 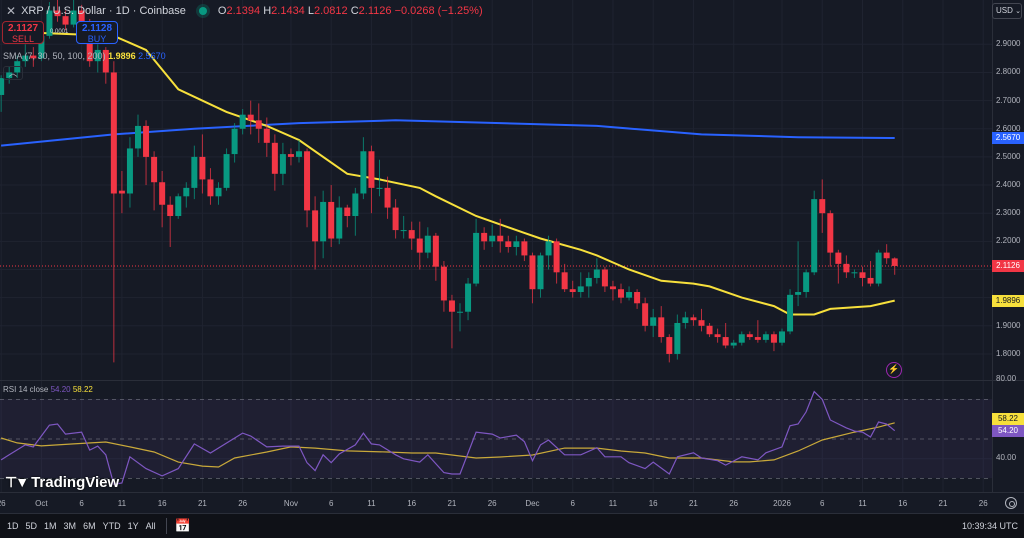 I want to click on range-button-5d: 5D, so click(x=31, y=526).